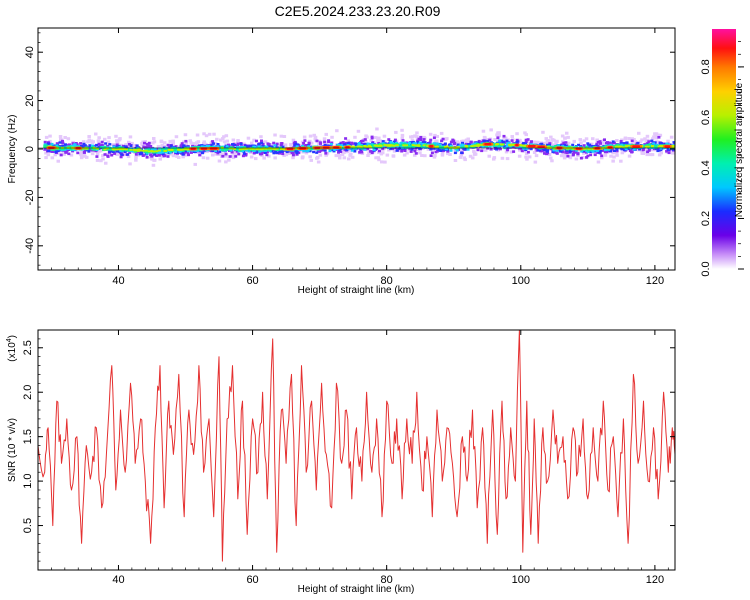 The image size is (750, 600). Describe the element at coordinates (28, 480) in the screenshot. I see `snr-y-tick-label: 1.0` at that location.